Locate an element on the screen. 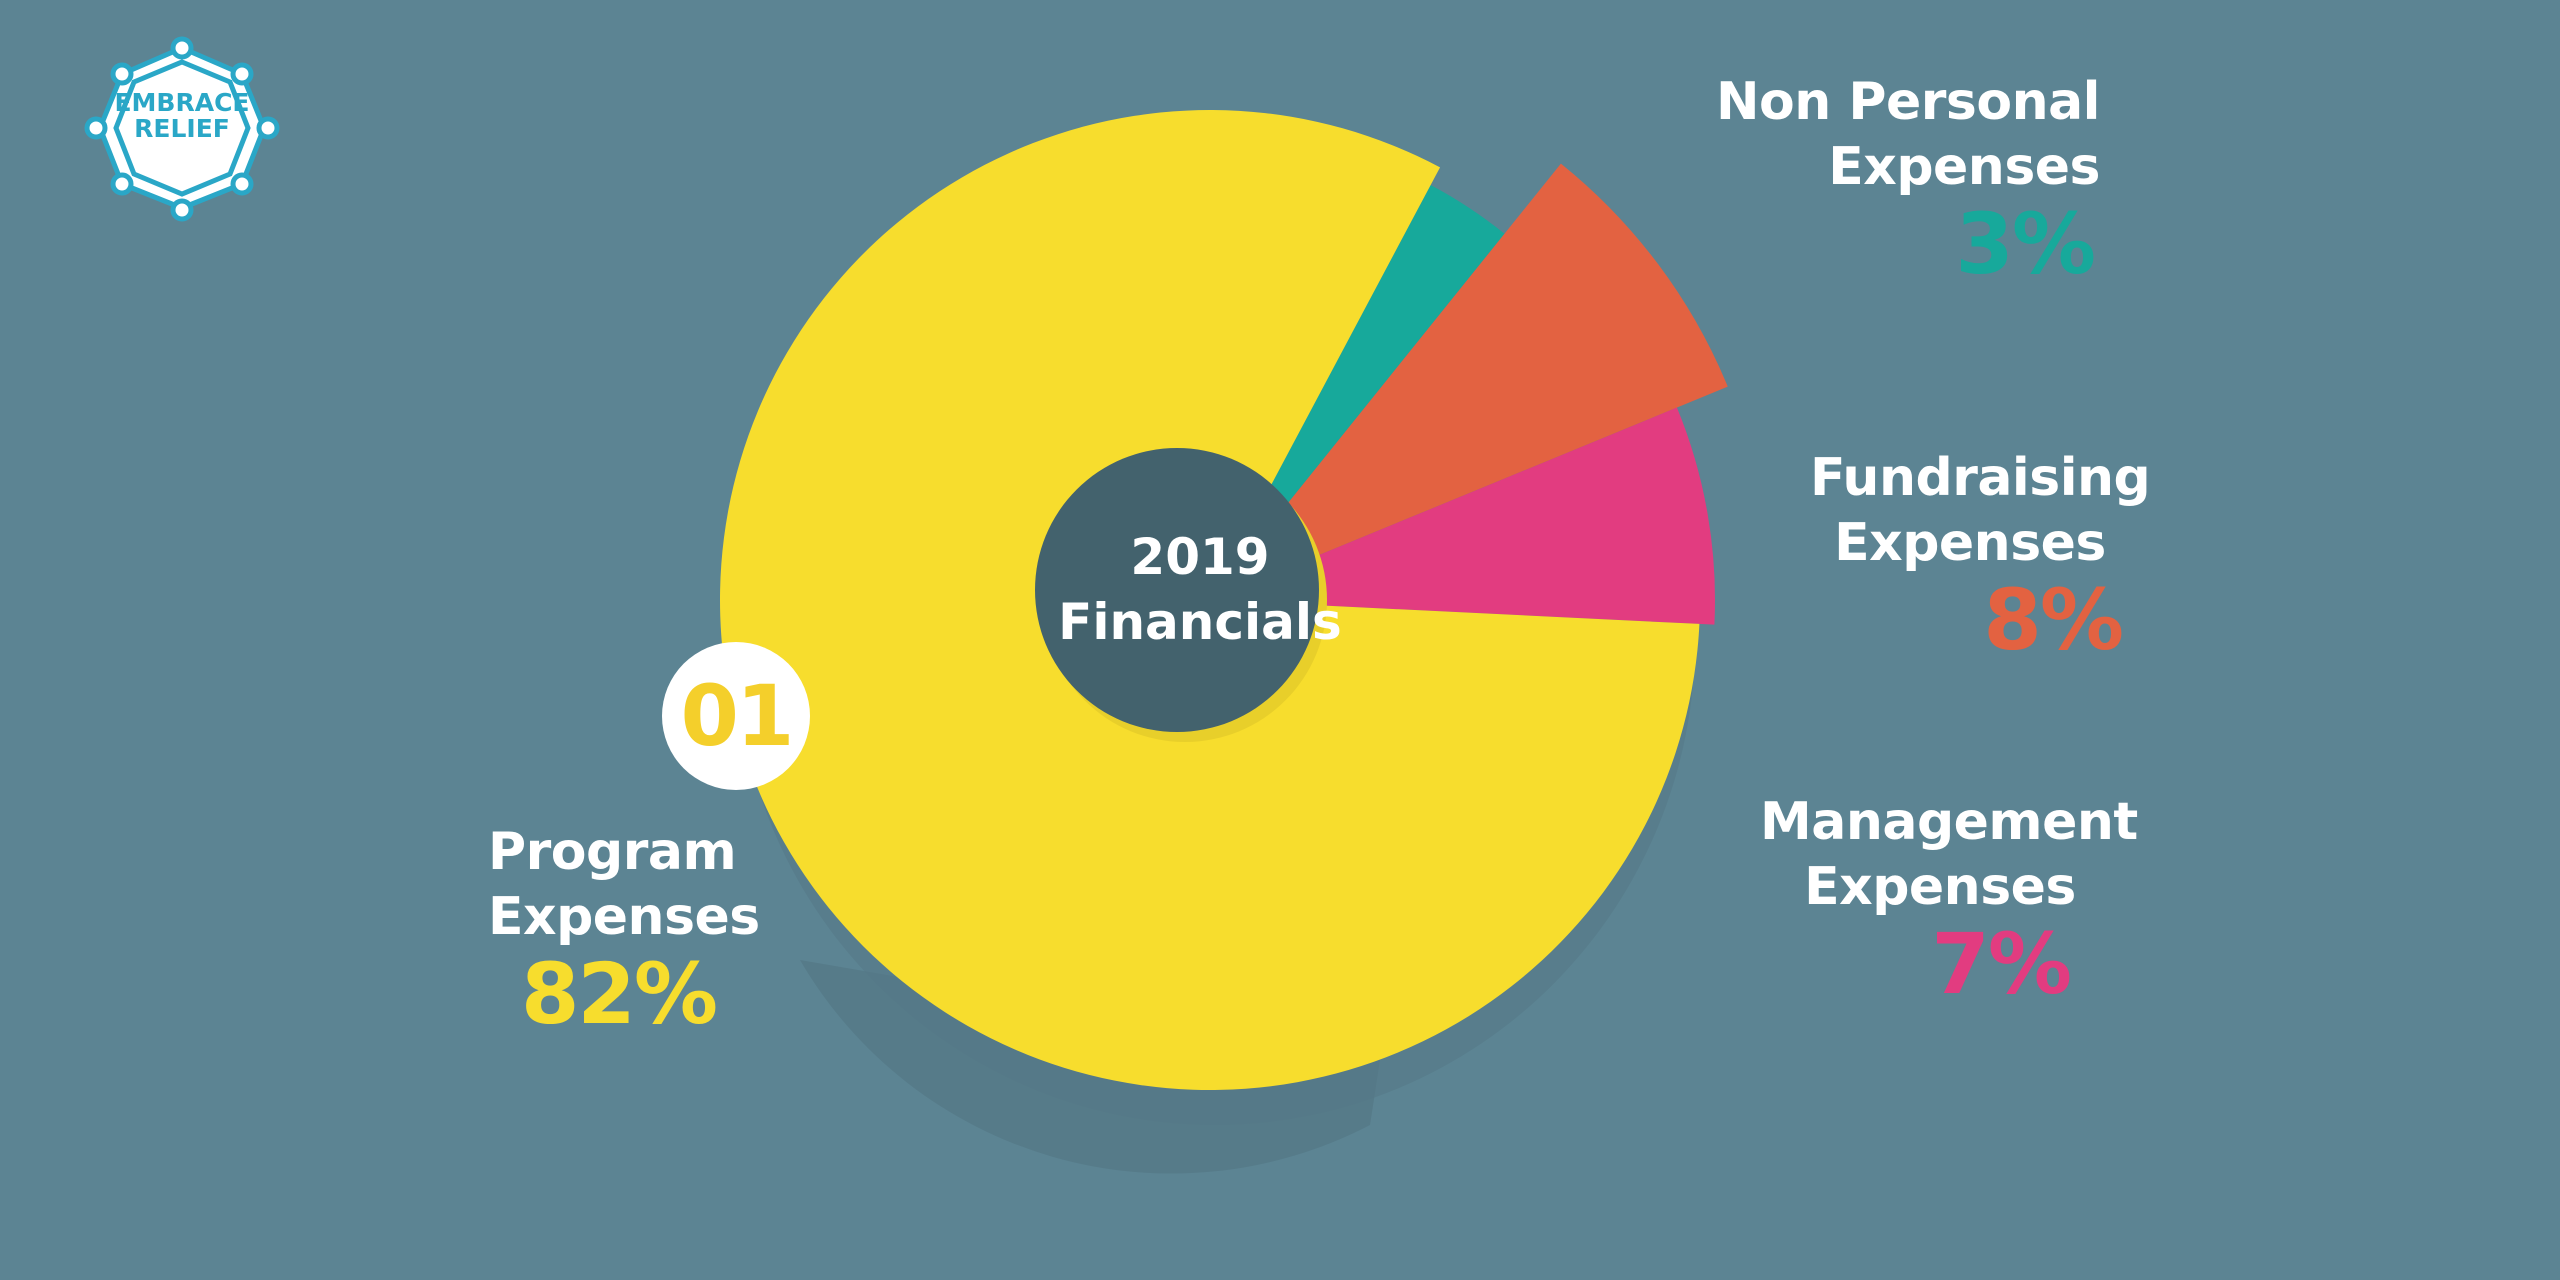 The width and height of the screenshot is (2560, 1280). center-word: Financials is located at coordinates (1200, 622).